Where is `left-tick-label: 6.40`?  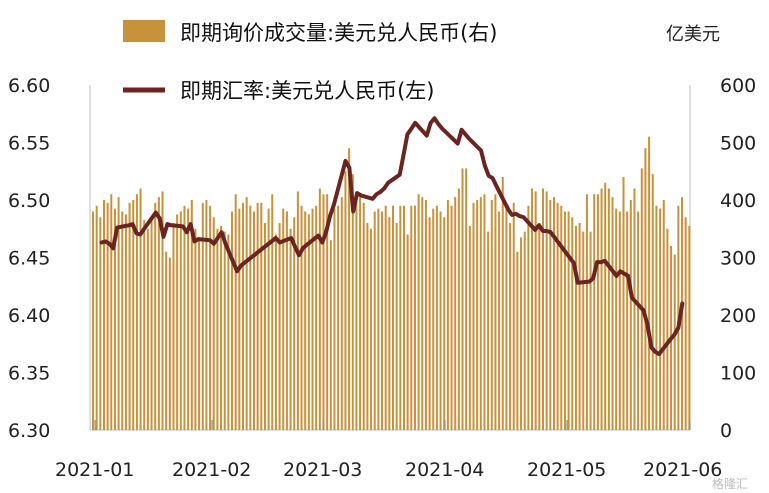
left-tick-label: 6.40 is located at coordinates (29, 316).